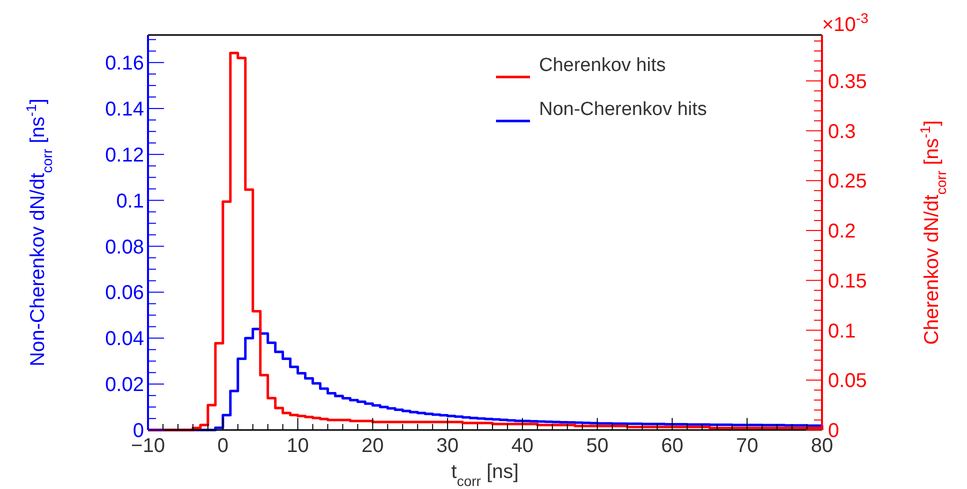 This screenshot has height=489, width=967. What do you see at coordinates (297, 446) in the screenshot?
I see `x-tick-label: 10` at bounding box center [297, 446].